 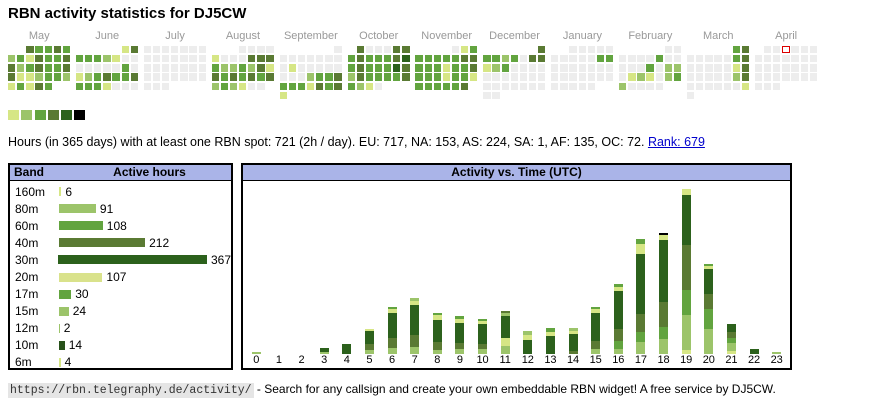 What do you see at coordinates (116, 277) in the screenshot?
I see `band-value: 107` at bounding box center [116, 277].